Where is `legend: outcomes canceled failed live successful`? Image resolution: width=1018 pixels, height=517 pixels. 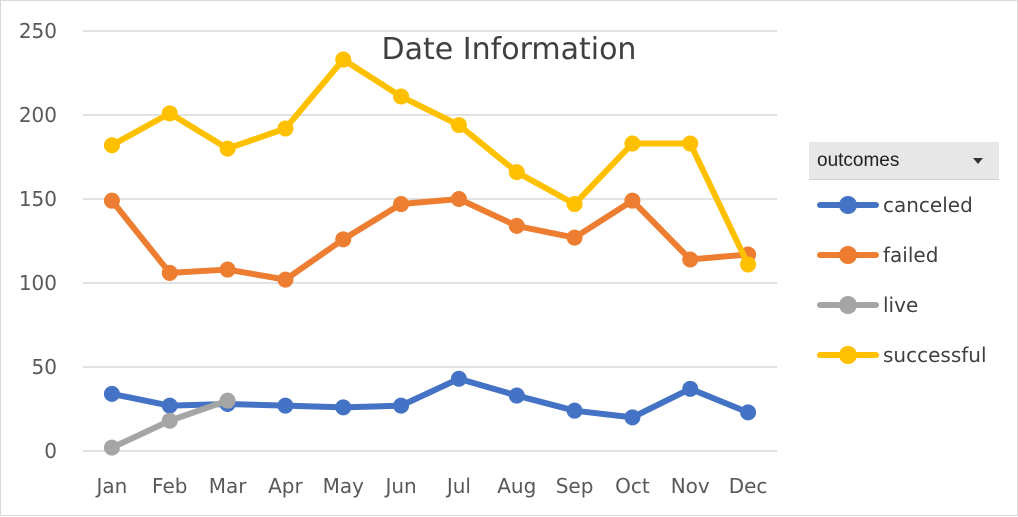 legend: outcomes canceled failed live successful is located at coordinates (904, 261).